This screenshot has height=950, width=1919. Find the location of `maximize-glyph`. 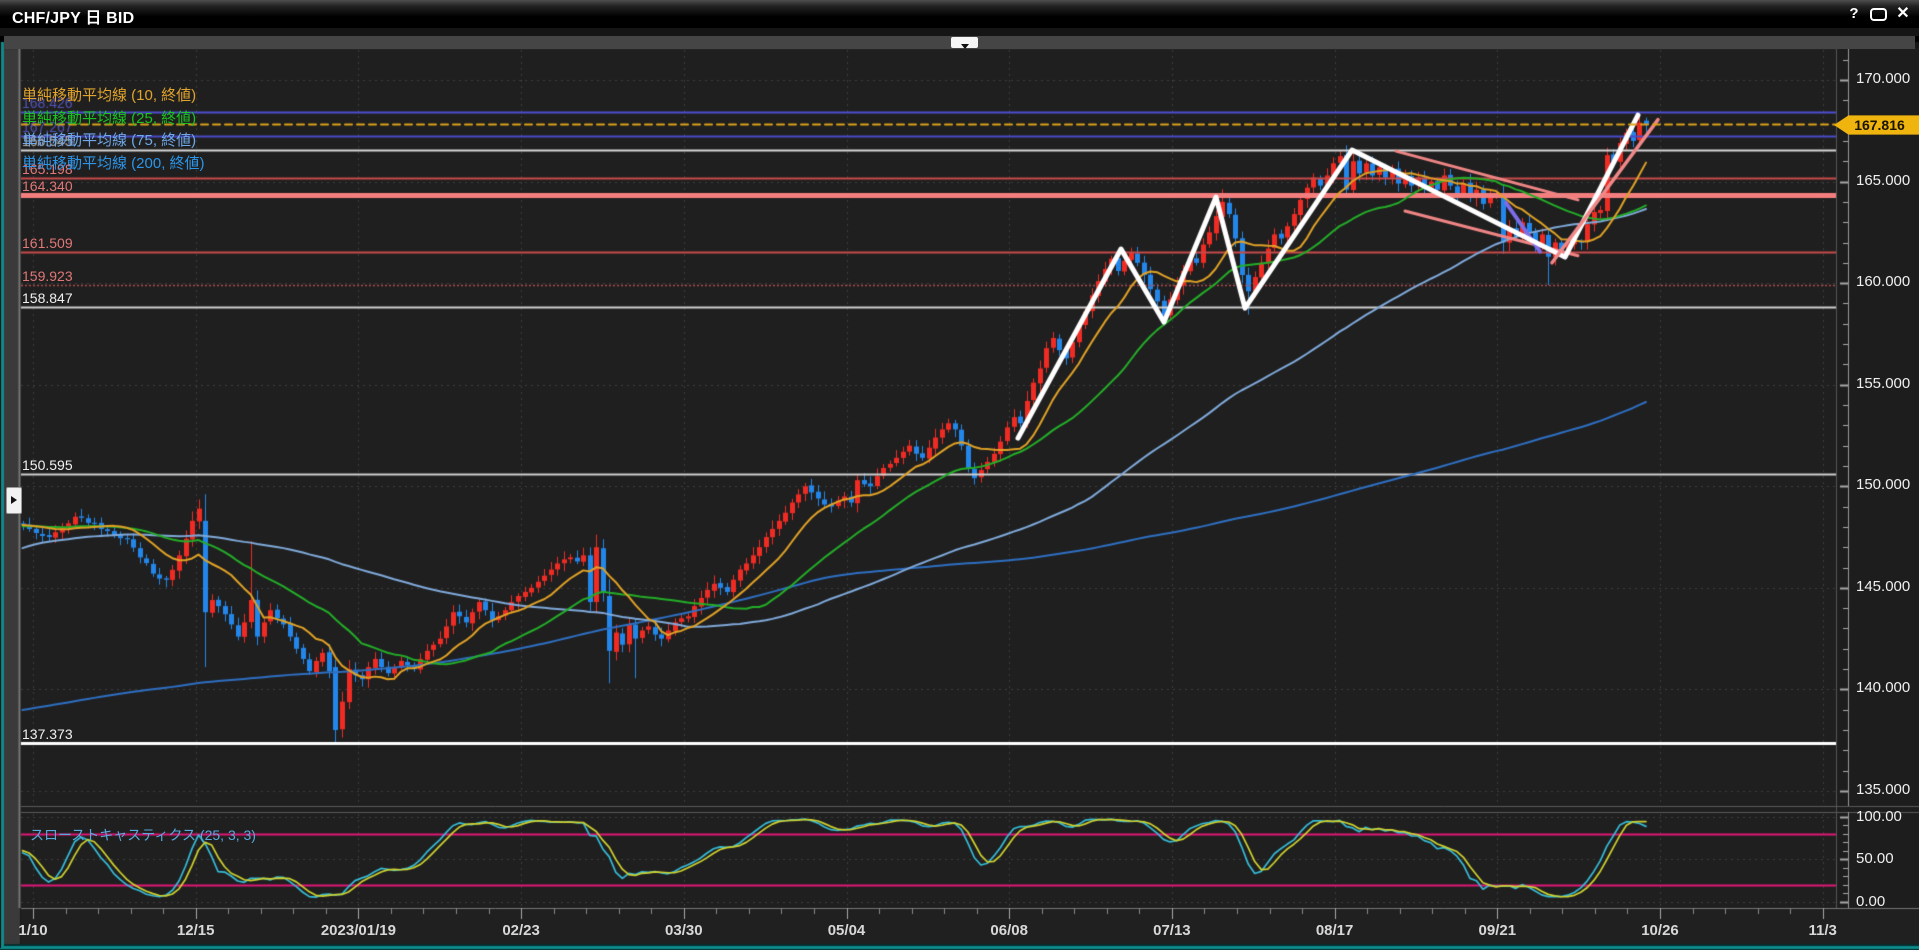

maximize-glyph is located at coordinates (1878, 14).